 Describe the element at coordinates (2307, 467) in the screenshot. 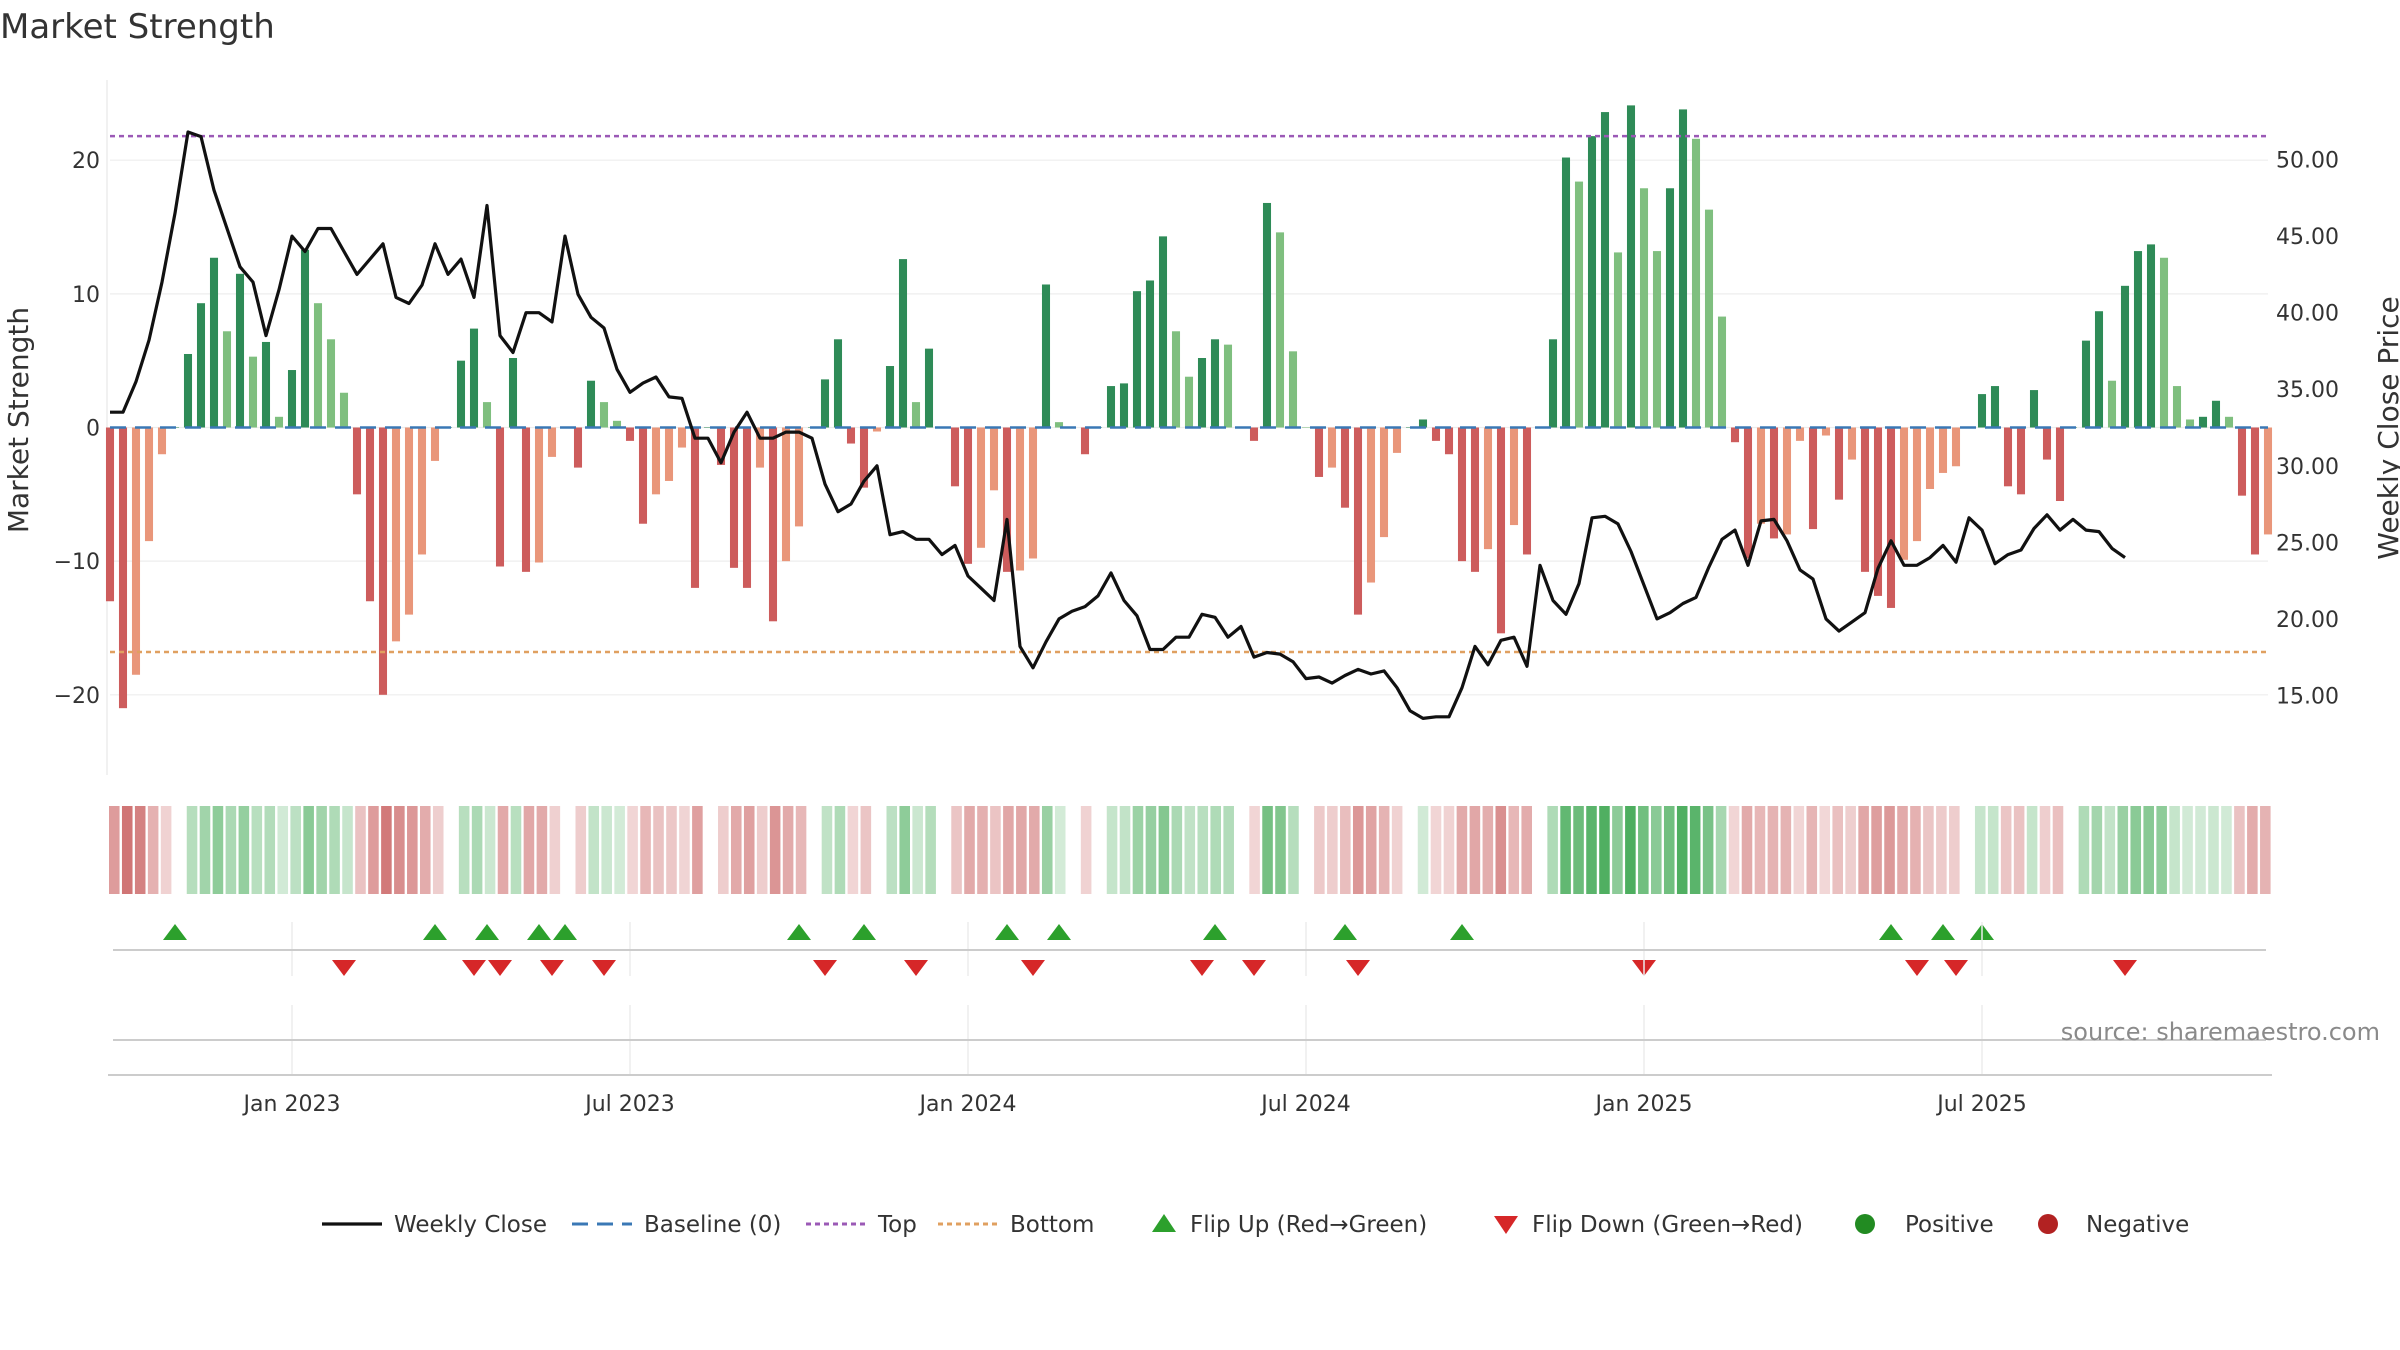

I see `right-tick-label: 30.00` at that location.